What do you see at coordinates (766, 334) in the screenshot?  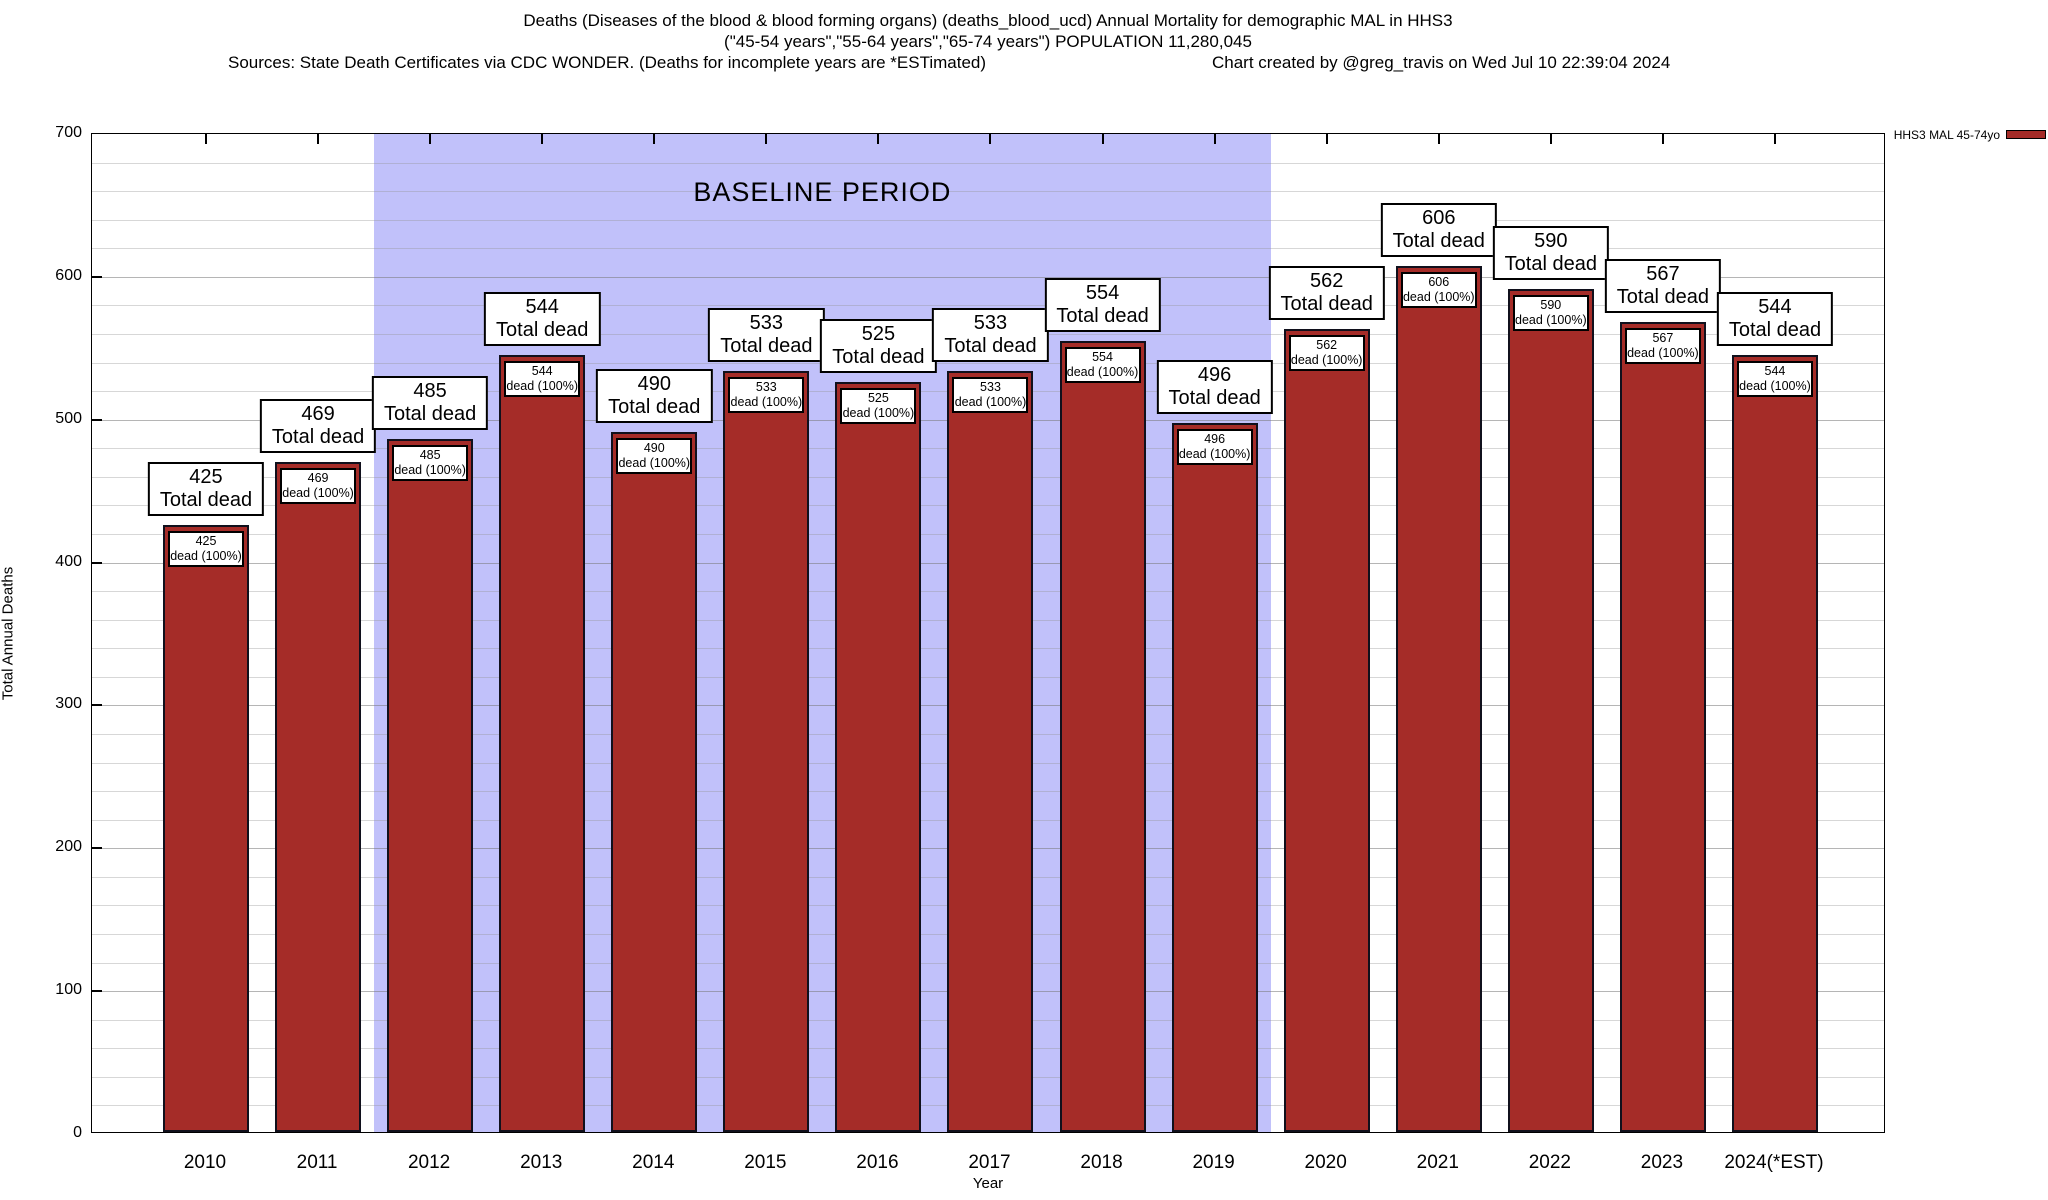 I see `bar-total-label-2015: 533 Total dead` at bounding box center [766, 334].